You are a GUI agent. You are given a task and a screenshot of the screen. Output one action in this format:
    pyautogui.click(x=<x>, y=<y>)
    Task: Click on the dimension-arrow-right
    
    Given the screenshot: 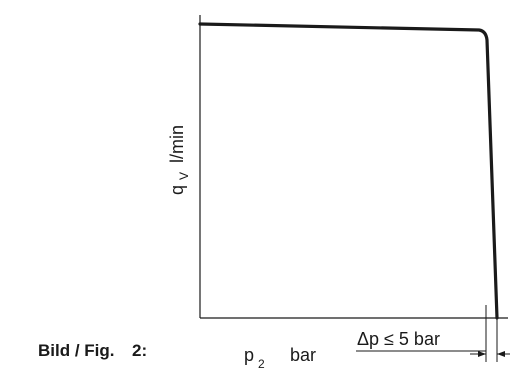 What is the action you would take?
    pyautogui.click(x=501, y=354)
    